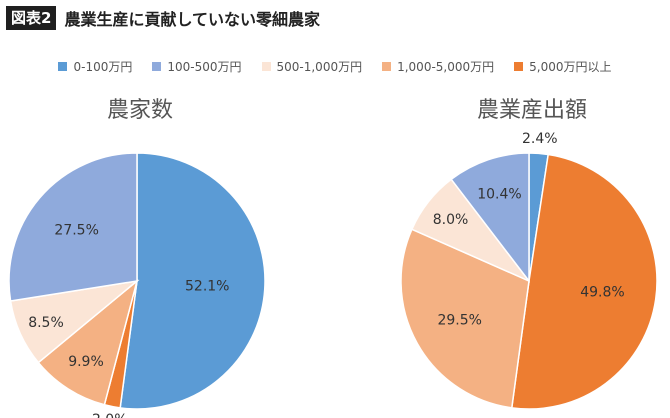  Describe the element at coordinates (207, 287) in the screenshot. I see `pie0-label-0: 52.1%` at that location.